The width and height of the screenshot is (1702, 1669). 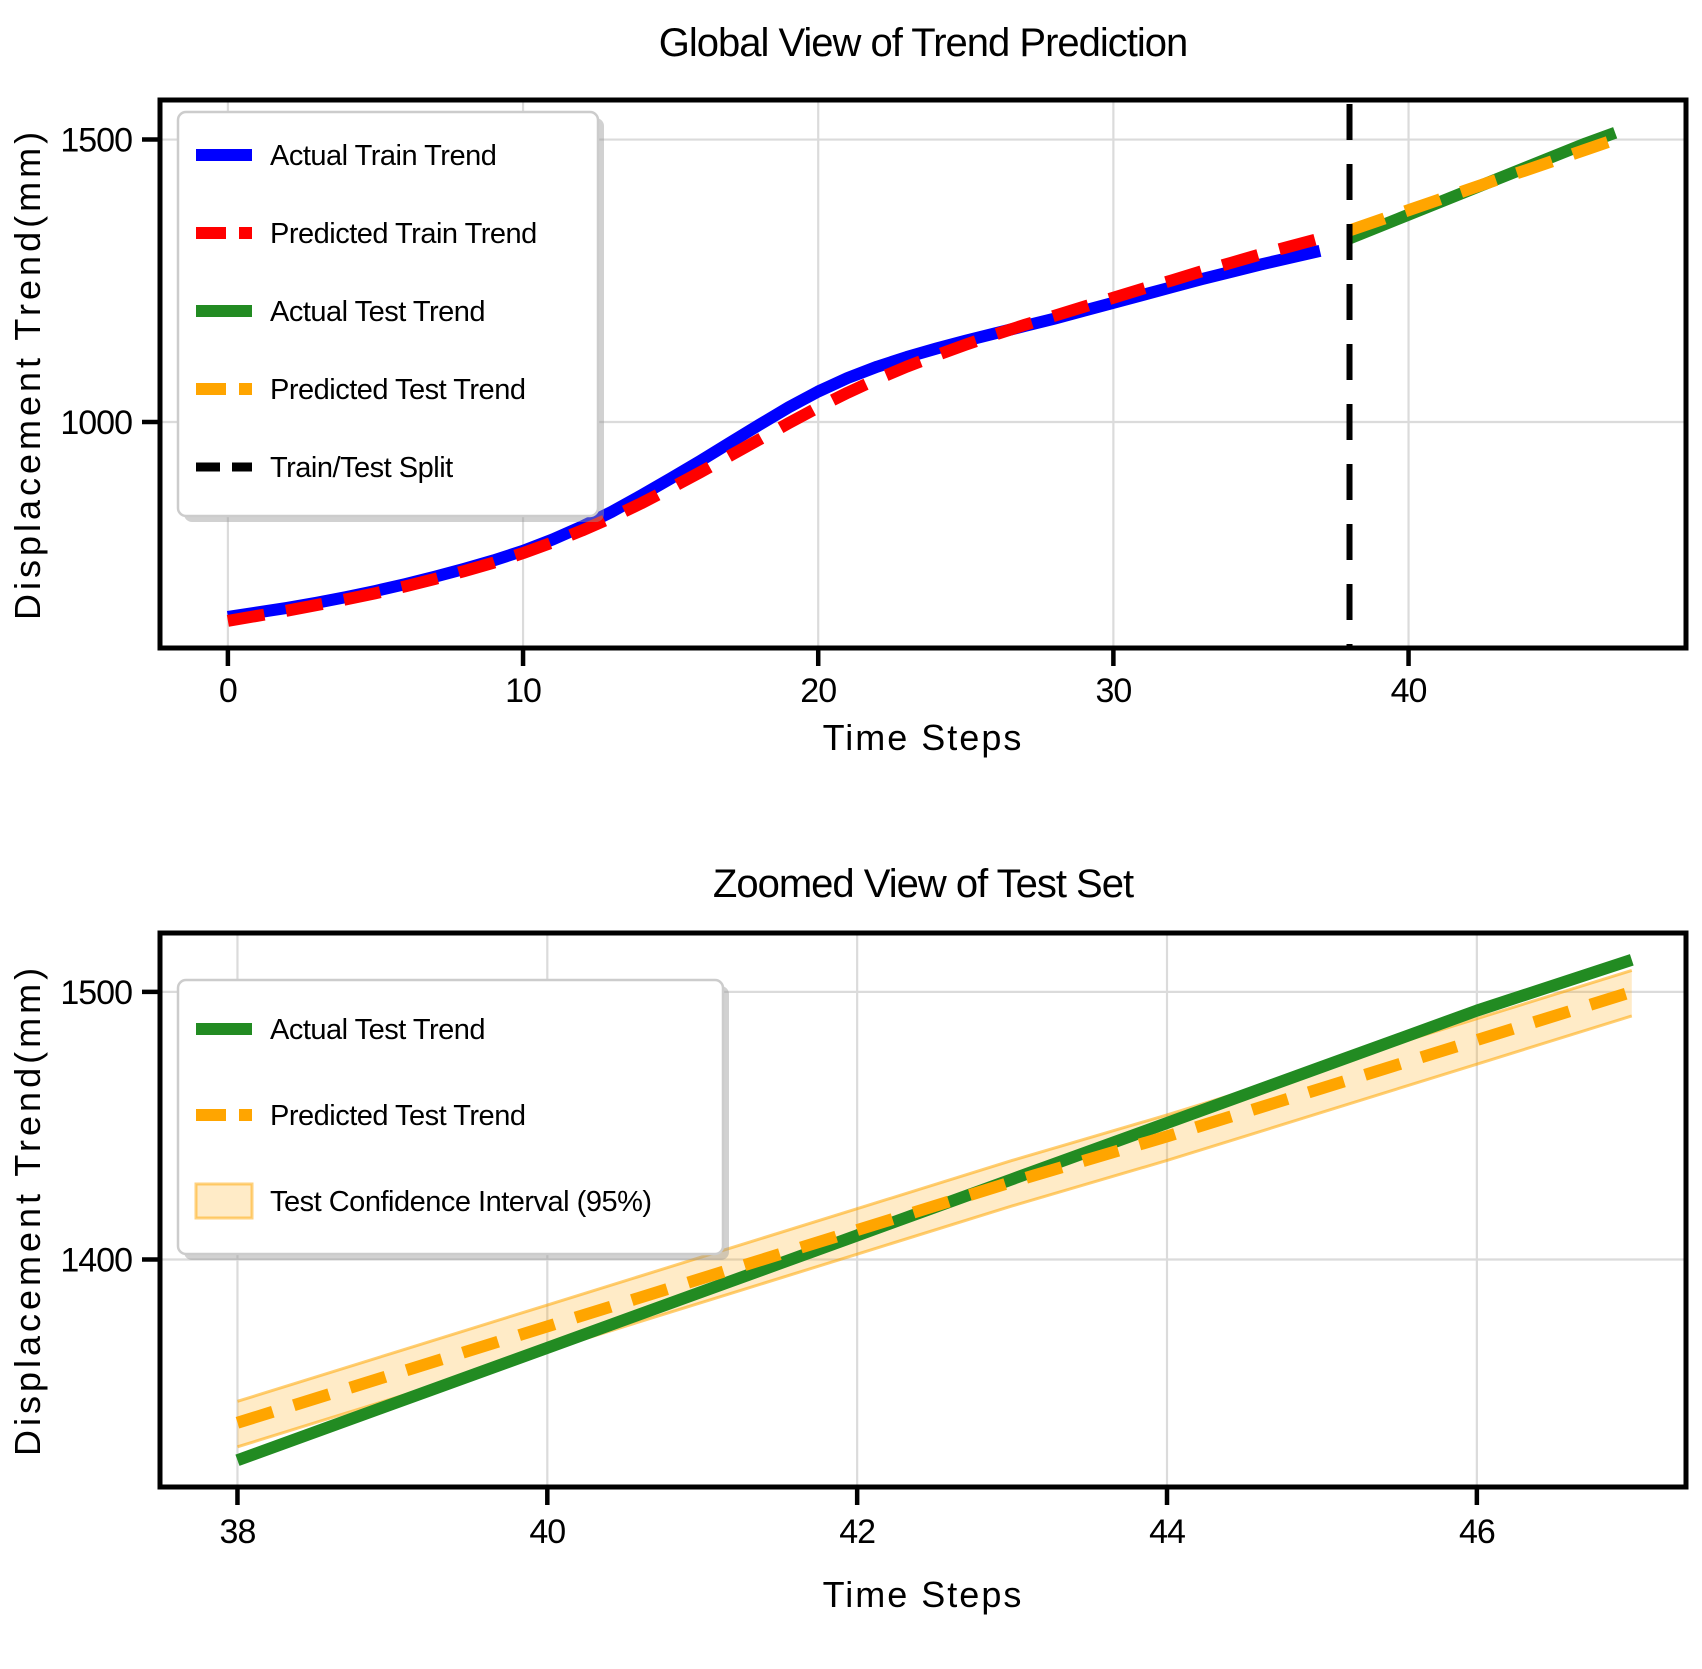 I want to click on y-axis-tick-label: 1000, so click(x=96, y=423).